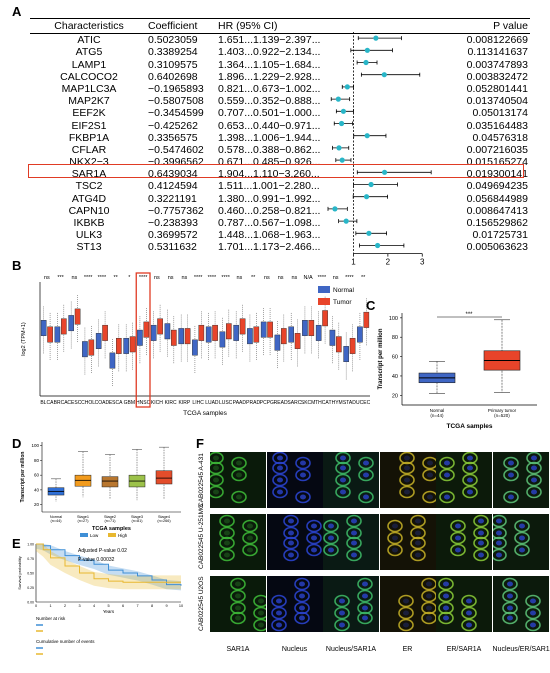 The image size is (550, 673). Describe the element at coordinates (173, 40) in the screenshot. I see `coef-cell: 0.5023059` at that location.